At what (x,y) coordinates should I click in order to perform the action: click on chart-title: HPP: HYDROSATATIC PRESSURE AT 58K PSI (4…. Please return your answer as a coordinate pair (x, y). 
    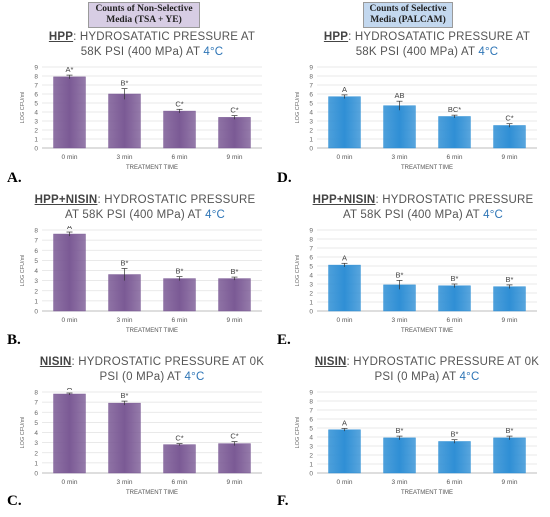
    Looking at the image, I should click on (427, 45).